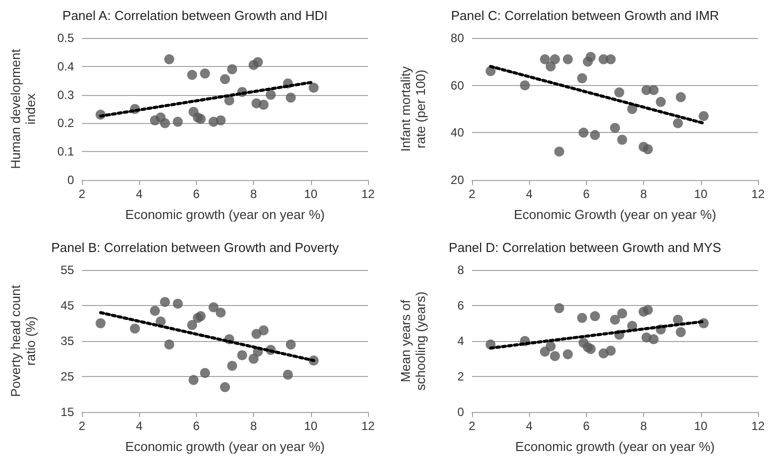 This screenshot has height=465, width=780. I want to click on chart-title: Panel C: Correlation between Growth and IMR, so click(585, 15).